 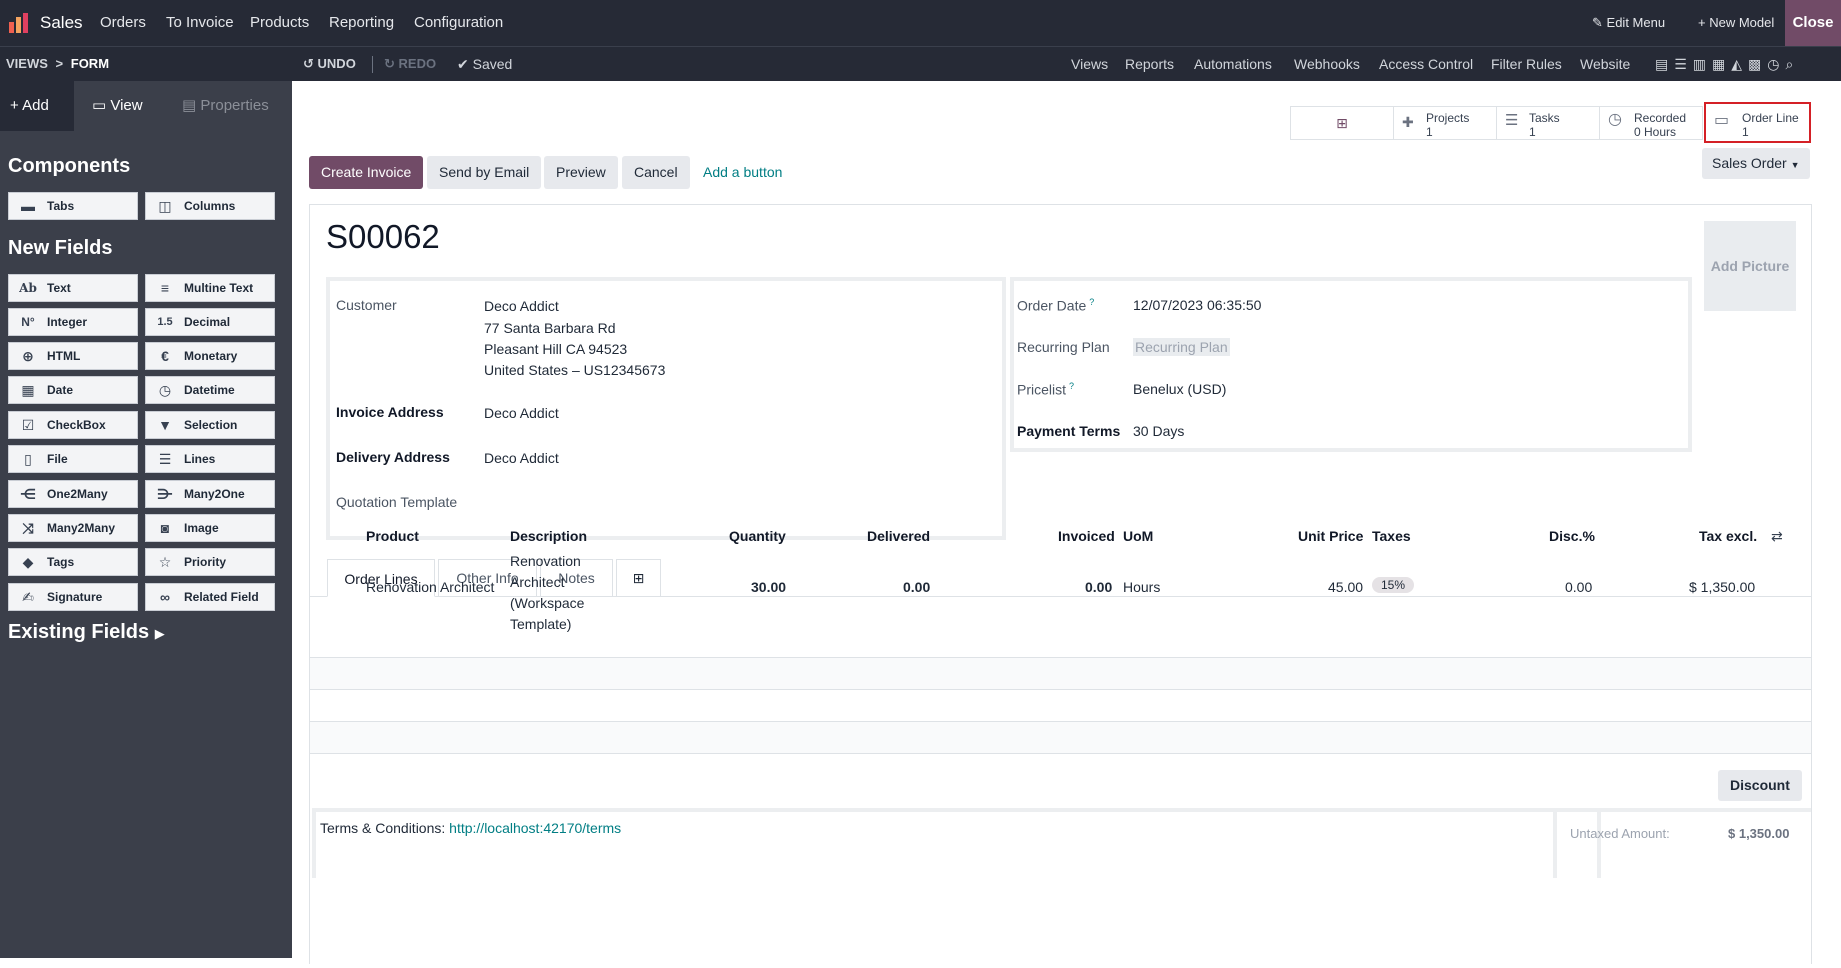 What do you see at coordinates (899, 536) in the screenshot?
I see `col-delivered: Delivered` at bounding box center [899, 536].